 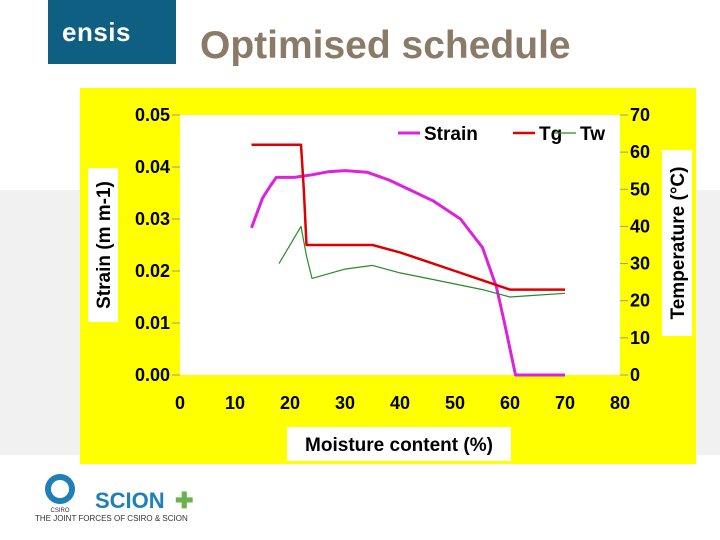 I want to click on csiro-logo-text: CSIRO, so click(x=59, y=511).